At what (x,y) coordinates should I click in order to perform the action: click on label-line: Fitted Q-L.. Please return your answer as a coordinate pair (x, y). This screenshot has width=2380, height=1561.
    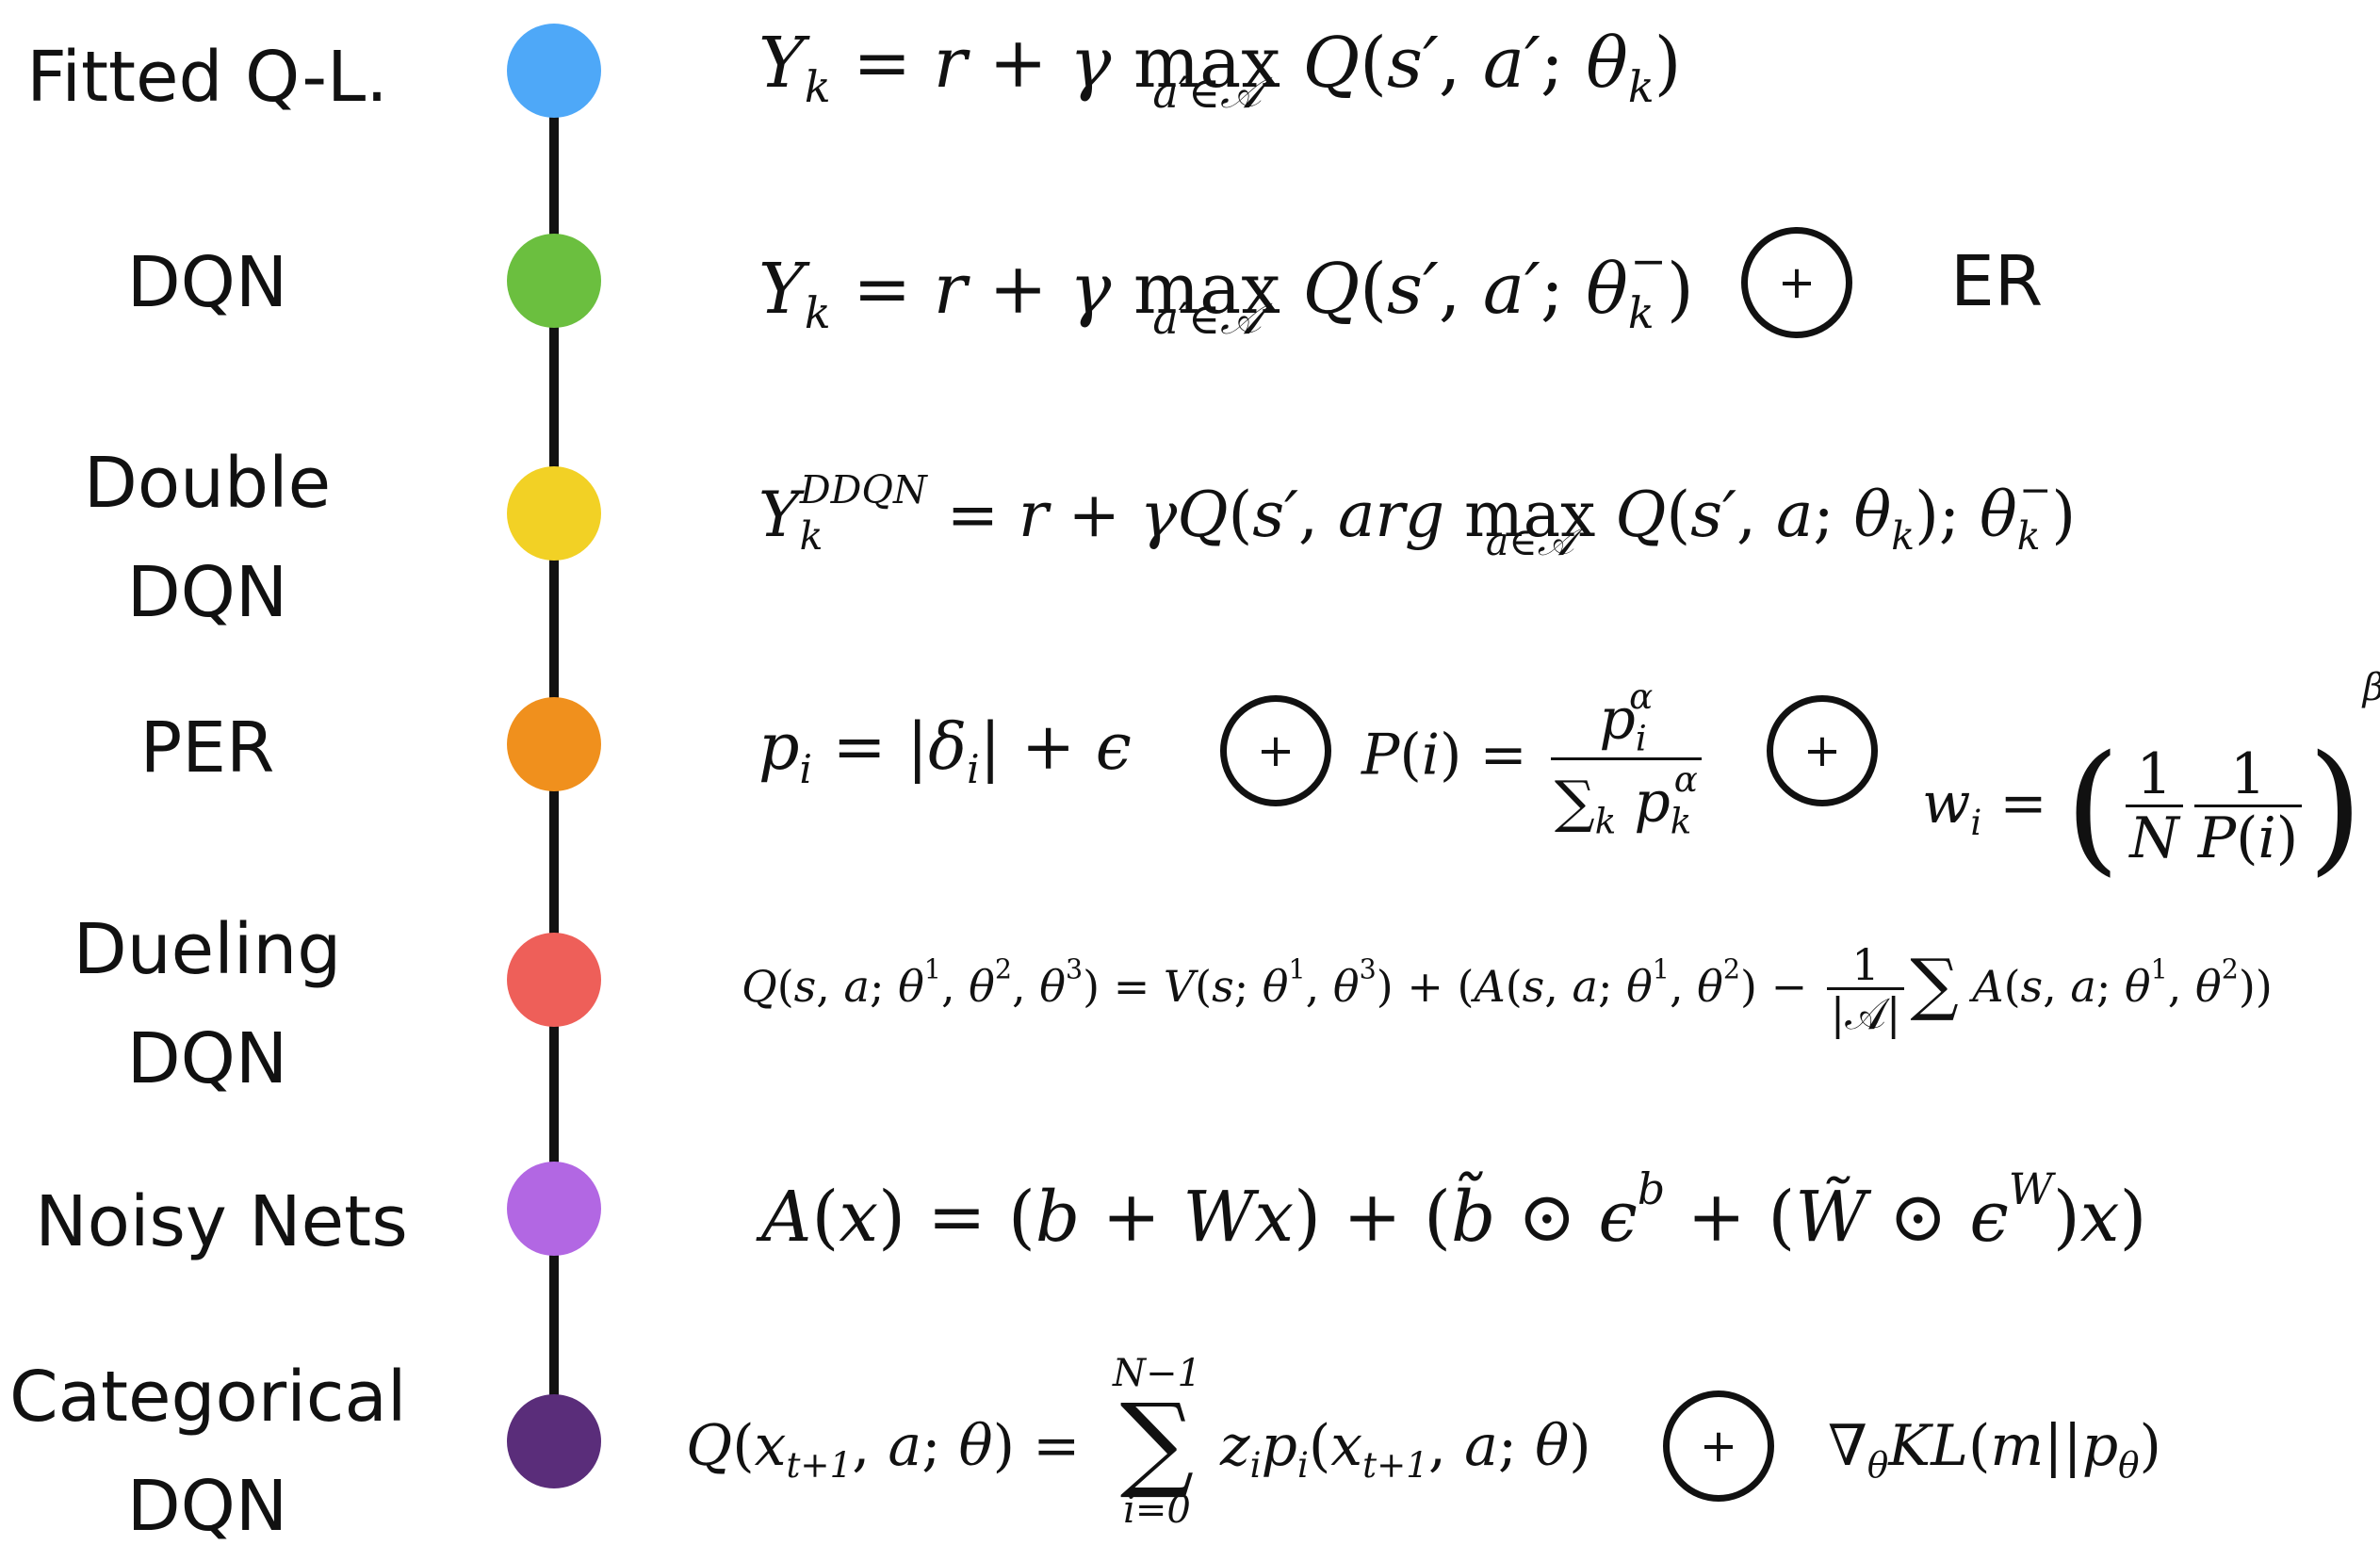
    Looking at the image, I should click on (207, 77).